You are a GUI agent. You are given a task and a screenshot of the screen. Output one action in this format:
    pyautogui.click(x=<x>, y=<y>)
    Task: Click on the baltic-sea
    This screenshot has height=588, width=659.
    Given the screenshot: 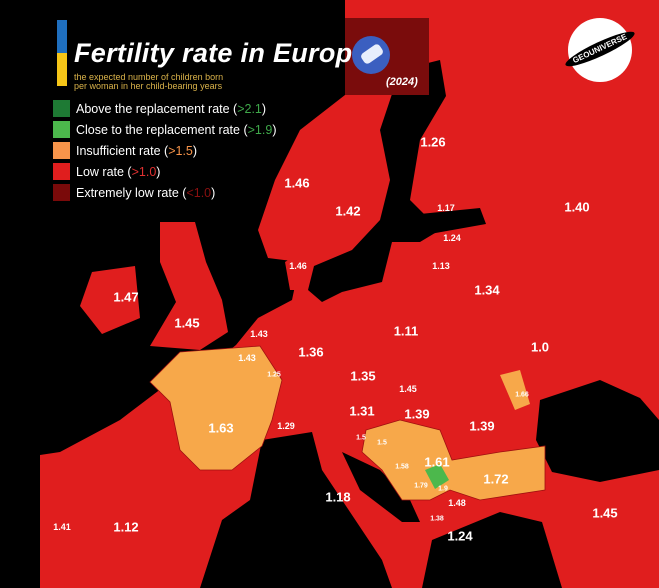 What is the action you would take?
    pyautogui.click(x=377, y=181)
    